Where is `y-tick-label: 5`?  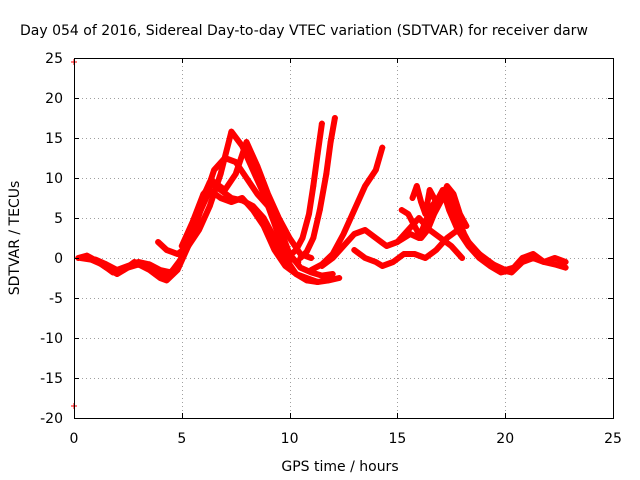
y-tick-label: 5 is located at coordinates (58, 219).